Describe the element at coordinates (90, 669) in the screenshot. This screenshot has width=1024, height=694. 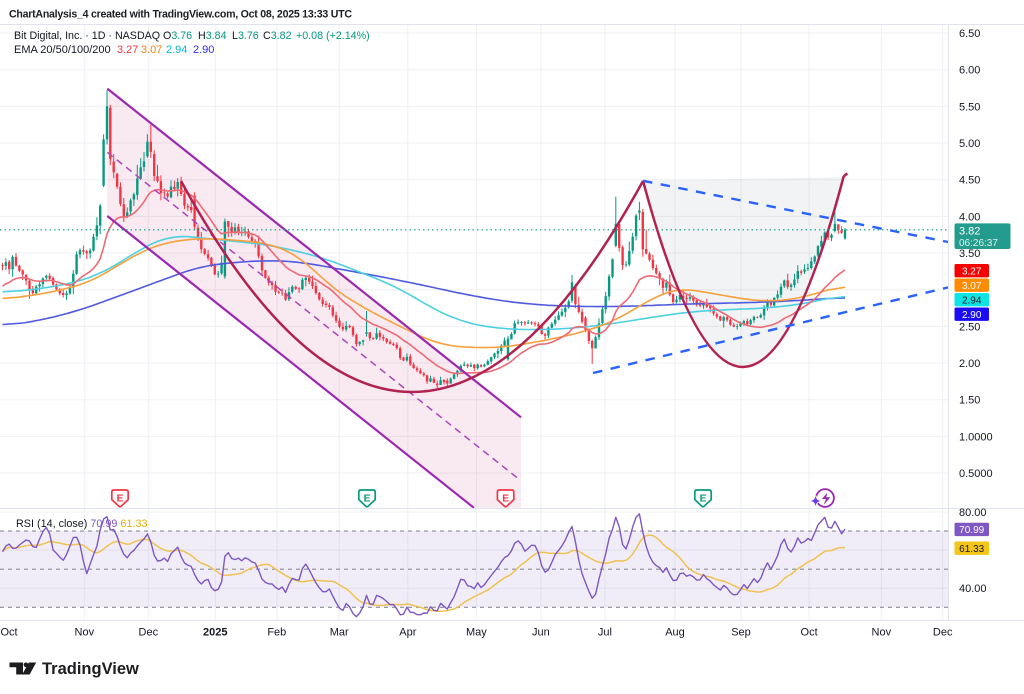
I see `svg-text: TradingView` at that location.